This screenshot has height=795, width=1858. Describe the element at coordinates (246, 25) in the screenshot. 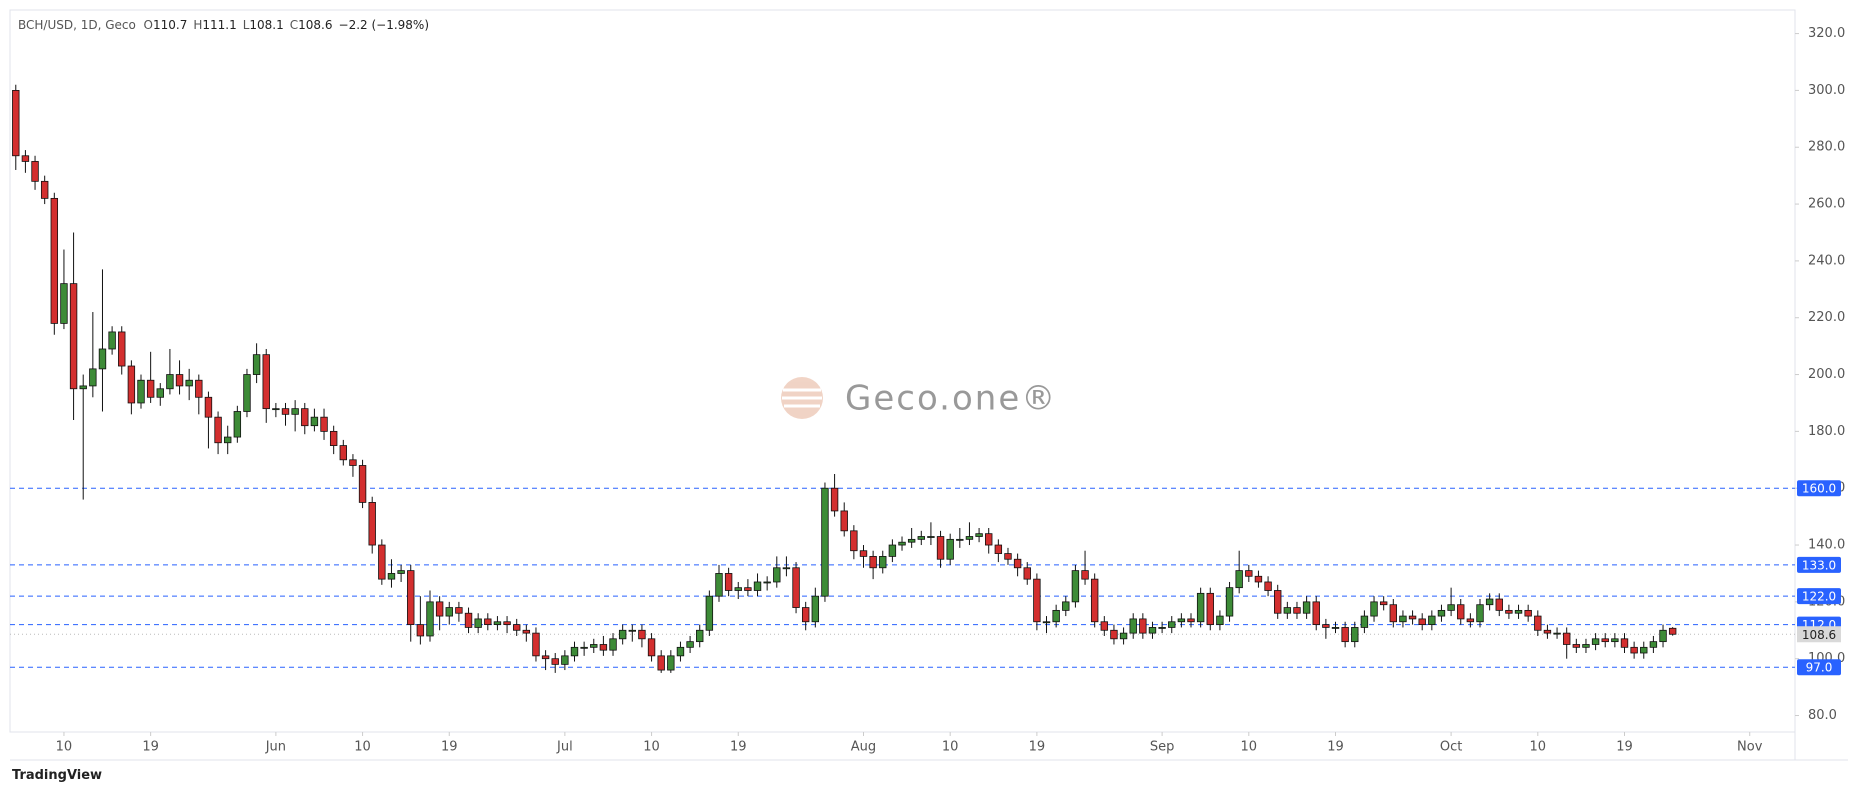

I see `ohlc-key: L` at that location.